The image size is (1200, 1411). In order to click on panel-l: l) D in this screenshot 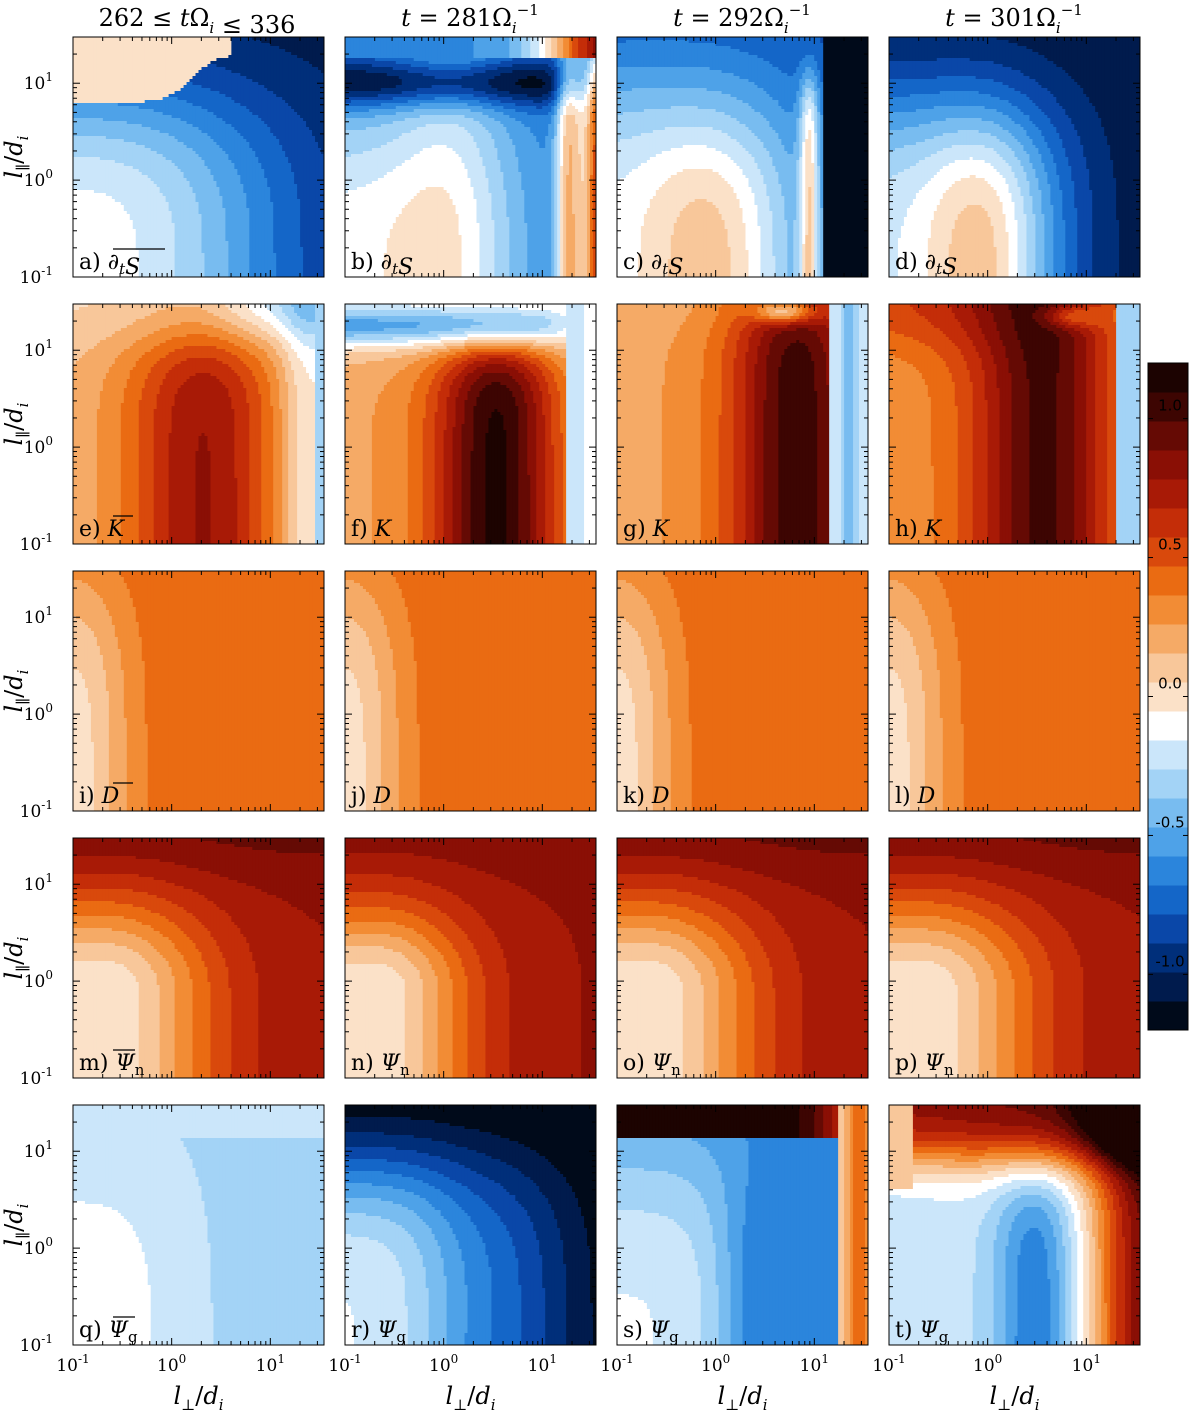, I will do `click(1015, 691)`.